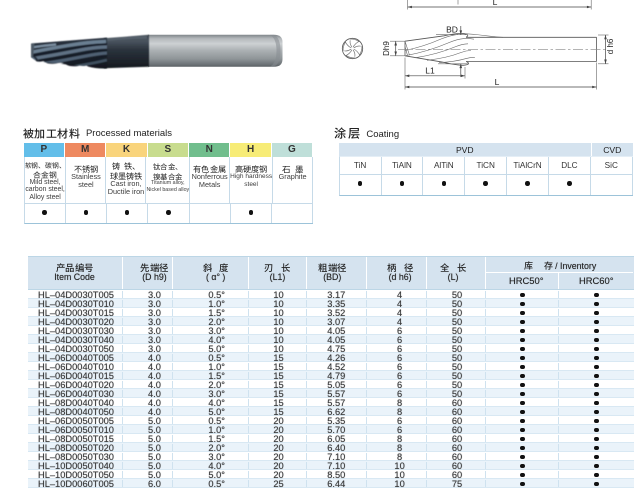 This screenshot has height=489, width=640. Describe the element at coordinates (430, 71) in the screenshot. I see `svg-text: L1` at that location.